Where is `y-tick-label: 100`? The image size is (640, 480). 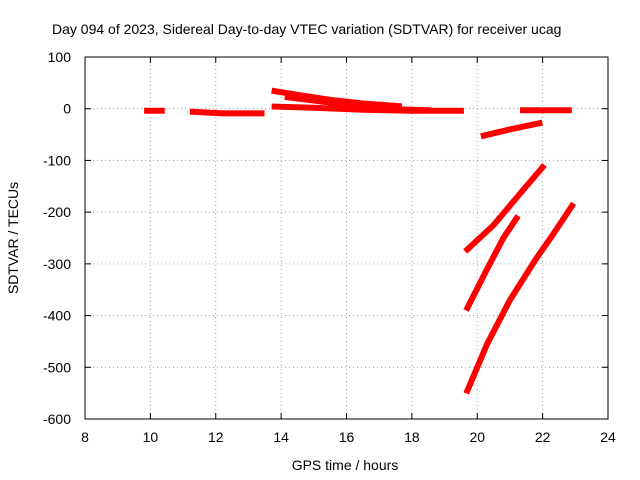 y-tick-label: 100 is located at coordinates (60, 57).